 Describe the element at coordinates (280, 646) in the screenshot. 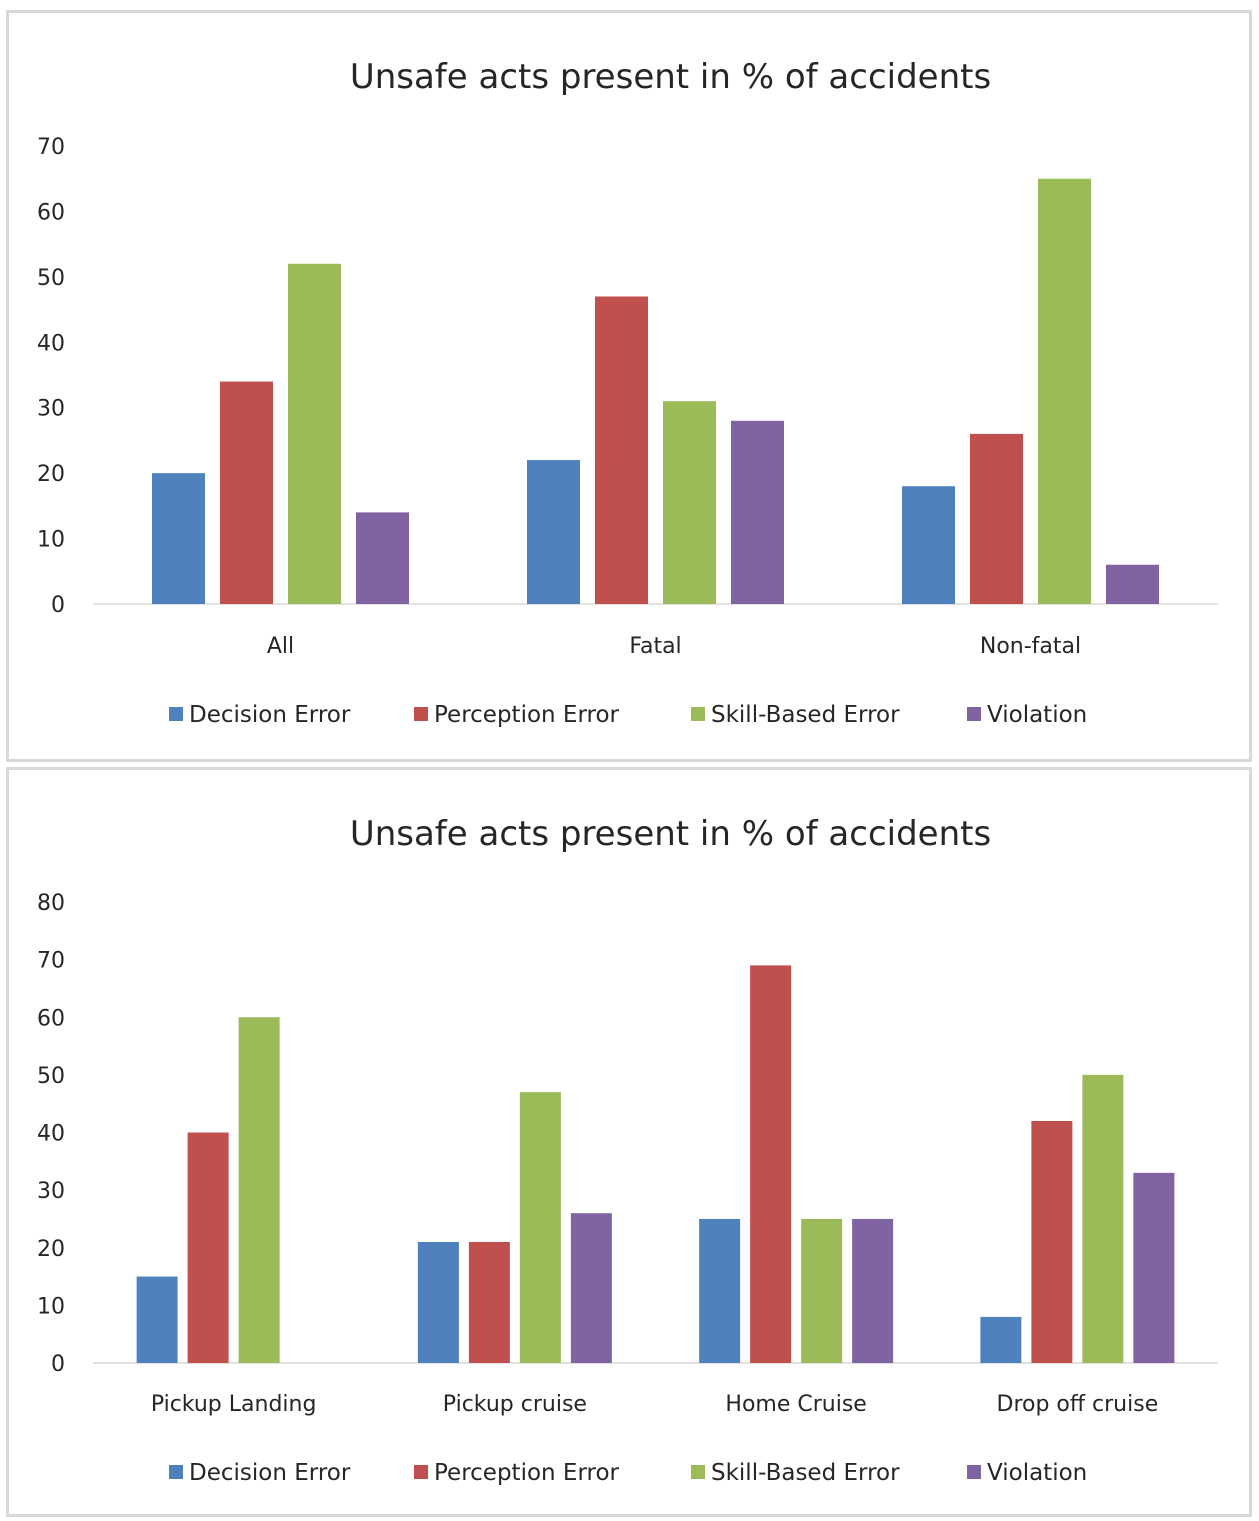

I see `chart-1-category-label: All` at that location.